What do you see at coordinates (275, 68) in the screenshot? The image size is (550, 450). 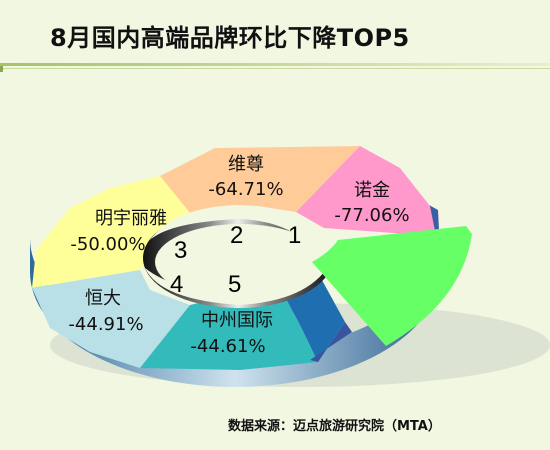 I see `title-underline-thin` at bounding box center [275, 68].